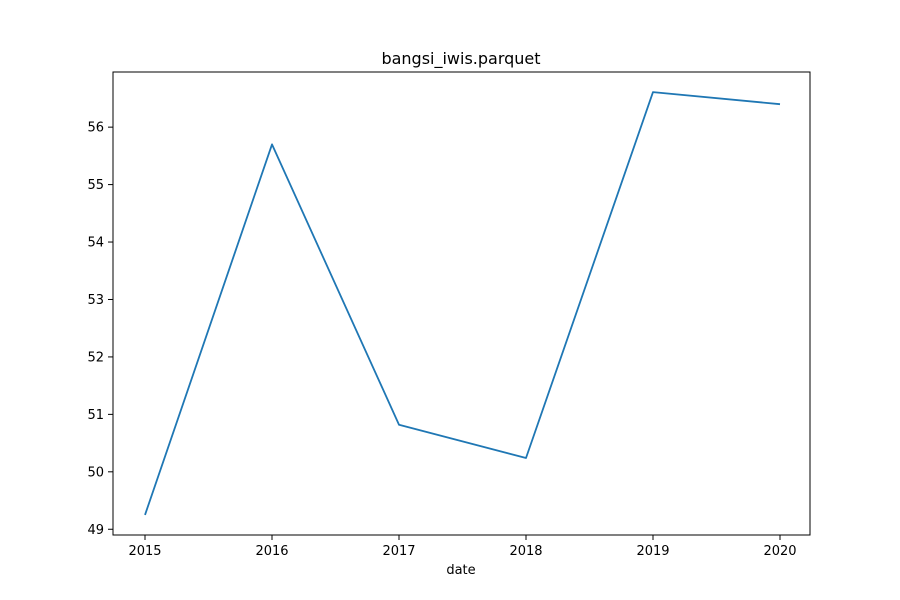 This screenshot has height=600, width=900. I want to click on y-tick-label: 53, so click(95, 300).